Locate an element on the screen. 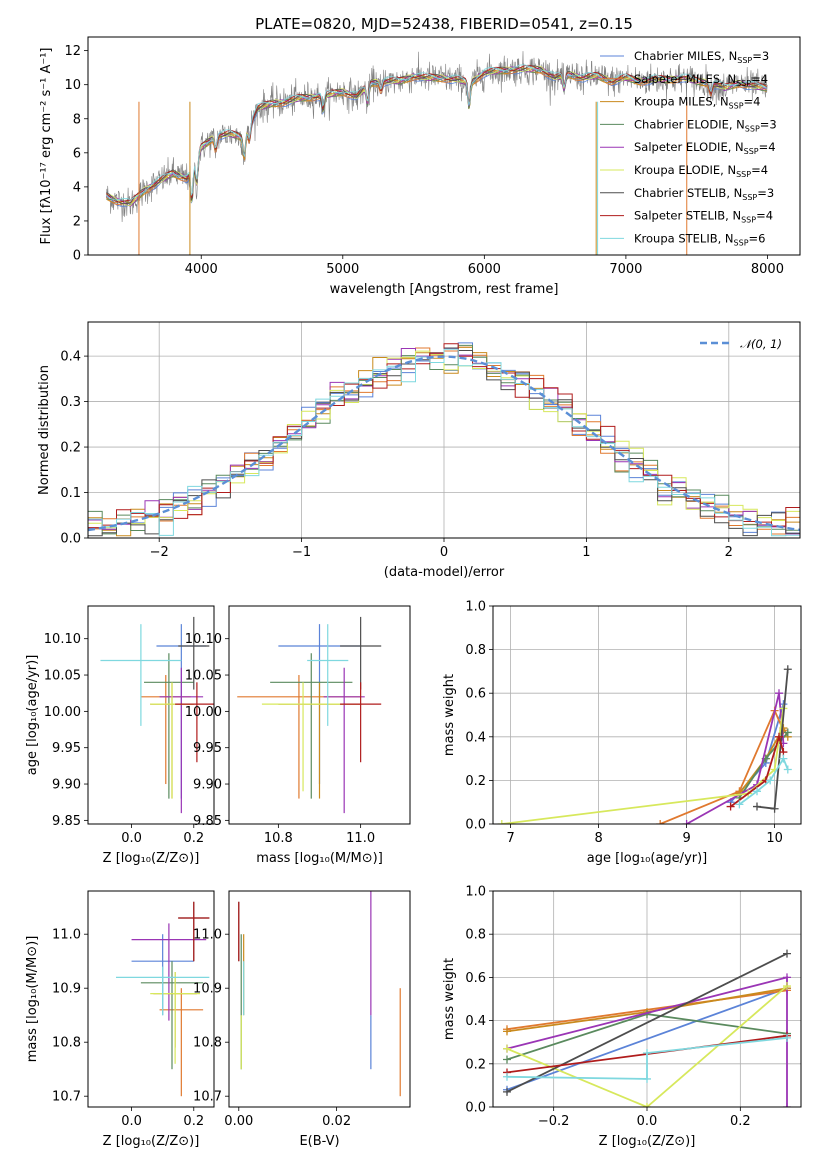  x-tick-label: −0.2 is located at coordinates (554, 1121).